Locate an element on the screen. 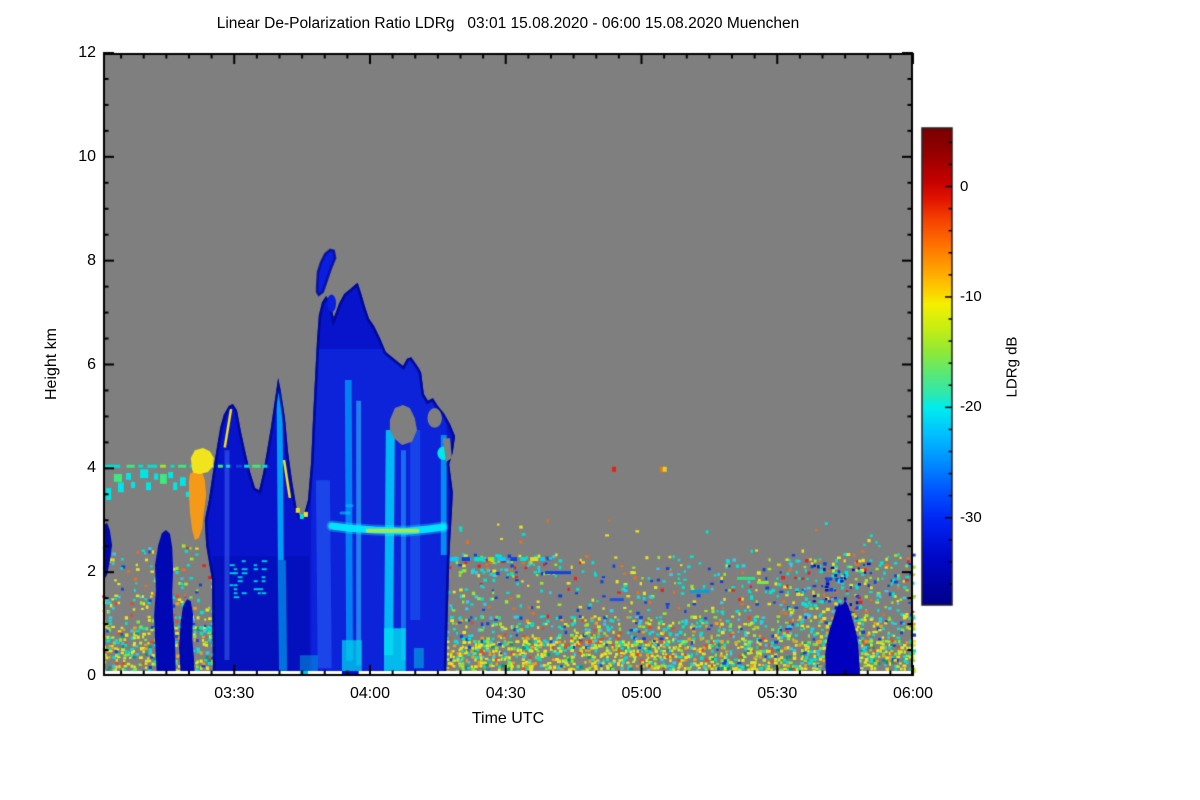  colorbar-tick-label: -10 is located at coordinates (971, 296).